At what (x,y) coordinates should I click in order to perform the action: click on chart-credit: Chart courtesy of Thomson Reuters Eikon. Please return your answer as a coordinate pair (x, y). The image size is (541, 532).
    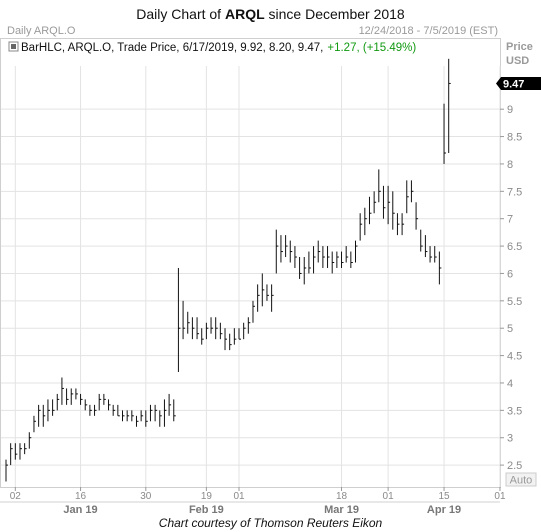
    Looking at the image, I should click on (270, 523).